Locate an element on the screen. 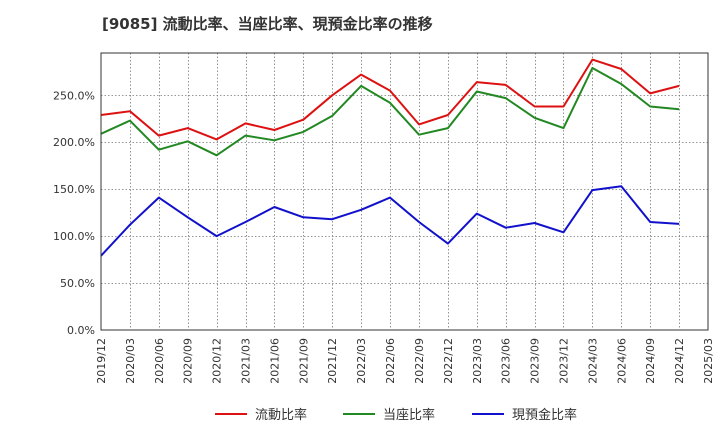 This screenshot has height=440, width=720. x-tick-label: 2020/03 is located at coordinates (130, 361).